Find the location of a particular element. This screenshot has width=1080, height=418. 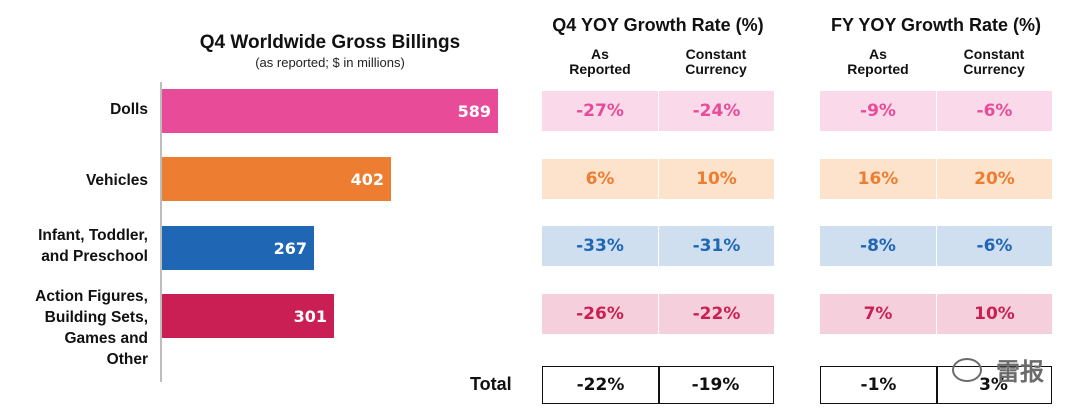

fy-growth-title: FY YOY Growth Rate (%) is located at coordinates (936, 25).